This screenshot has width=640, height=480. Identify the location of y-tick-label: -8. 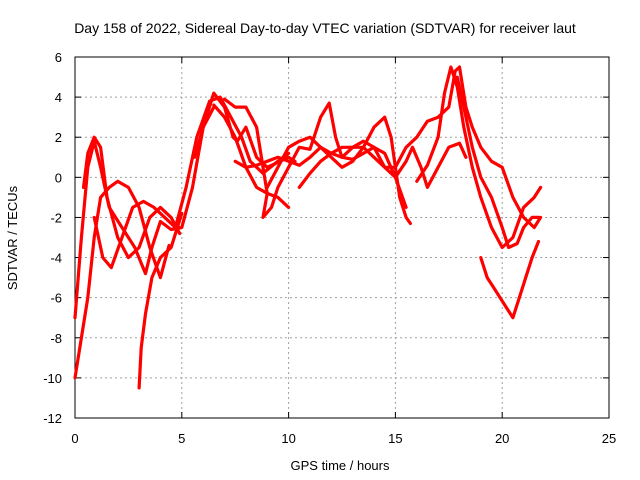
(56, 338).